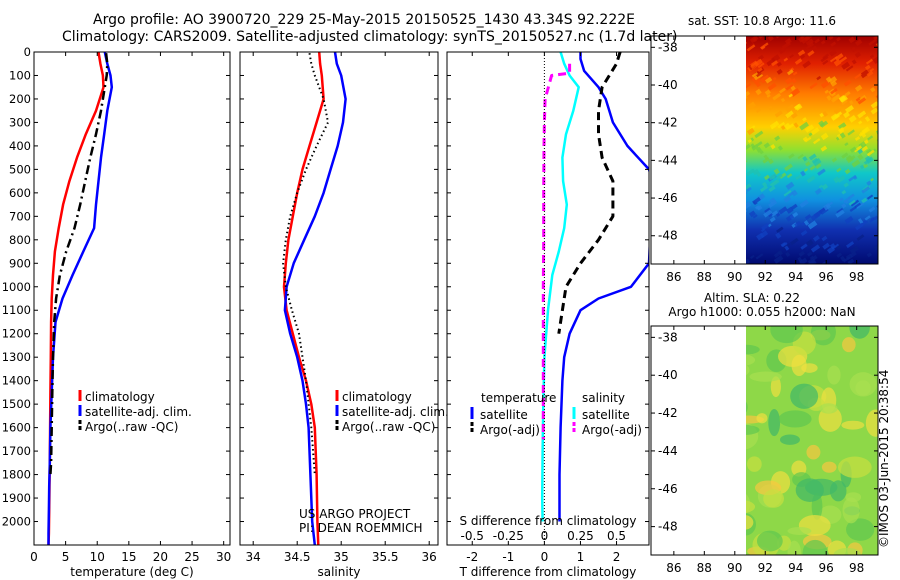 This screenshot has width=900, height=580. What do you see at coordinates (355, 514) in the screenshot?
I see `annotation-project: US ARGO PROJECT` at bounding box center [355, 514].